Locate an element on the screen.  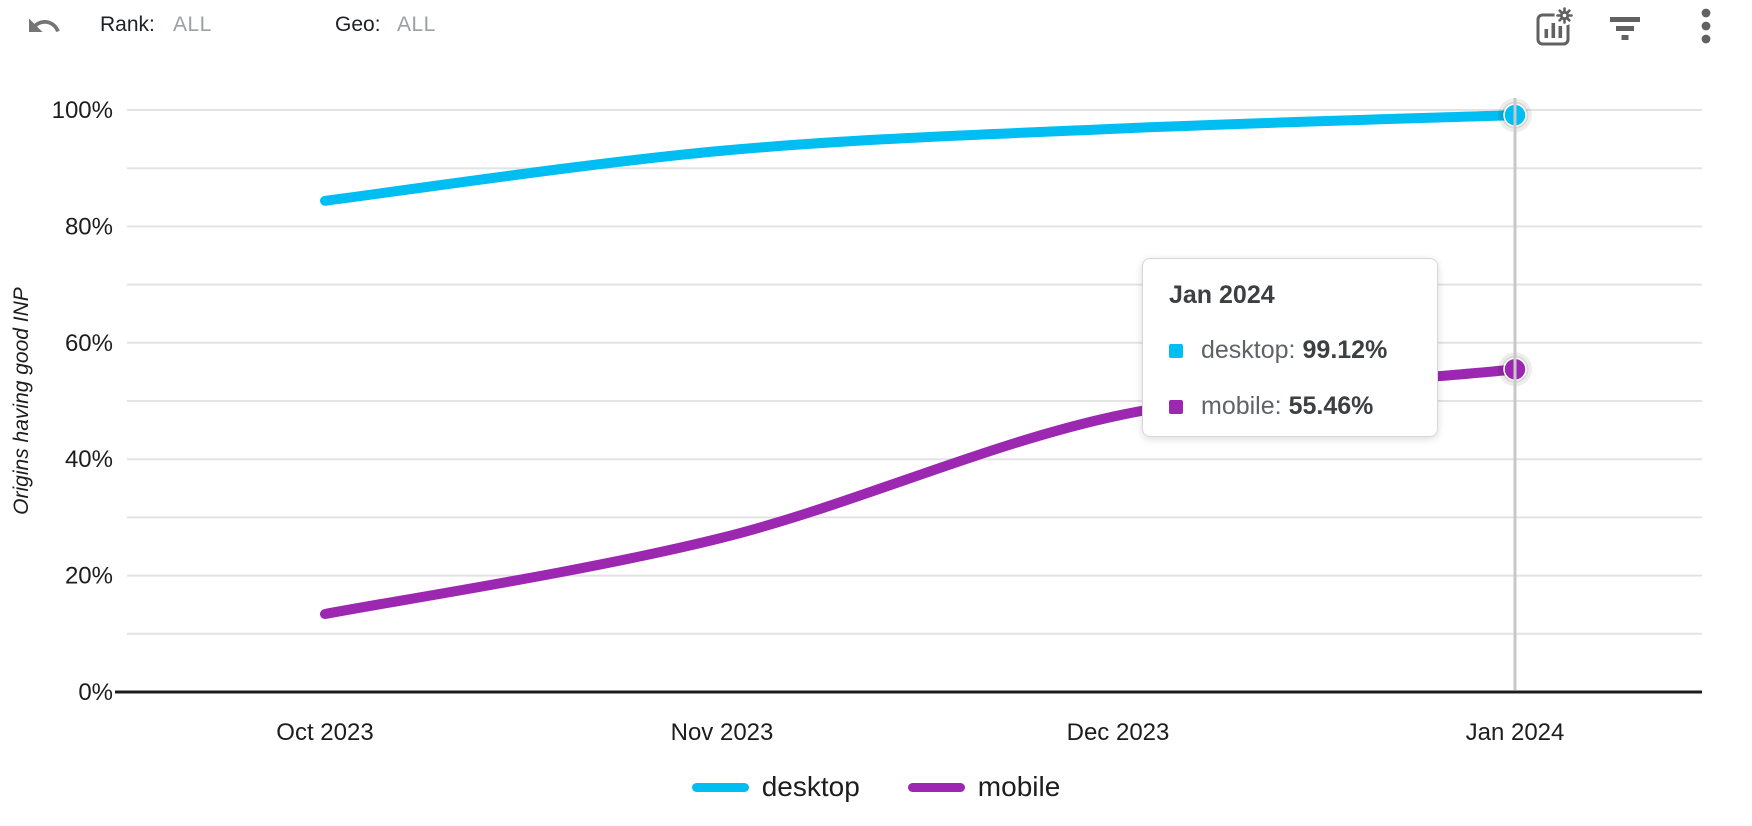
x-tick-label: Nov 2023 is located at coordinates (722, 732).